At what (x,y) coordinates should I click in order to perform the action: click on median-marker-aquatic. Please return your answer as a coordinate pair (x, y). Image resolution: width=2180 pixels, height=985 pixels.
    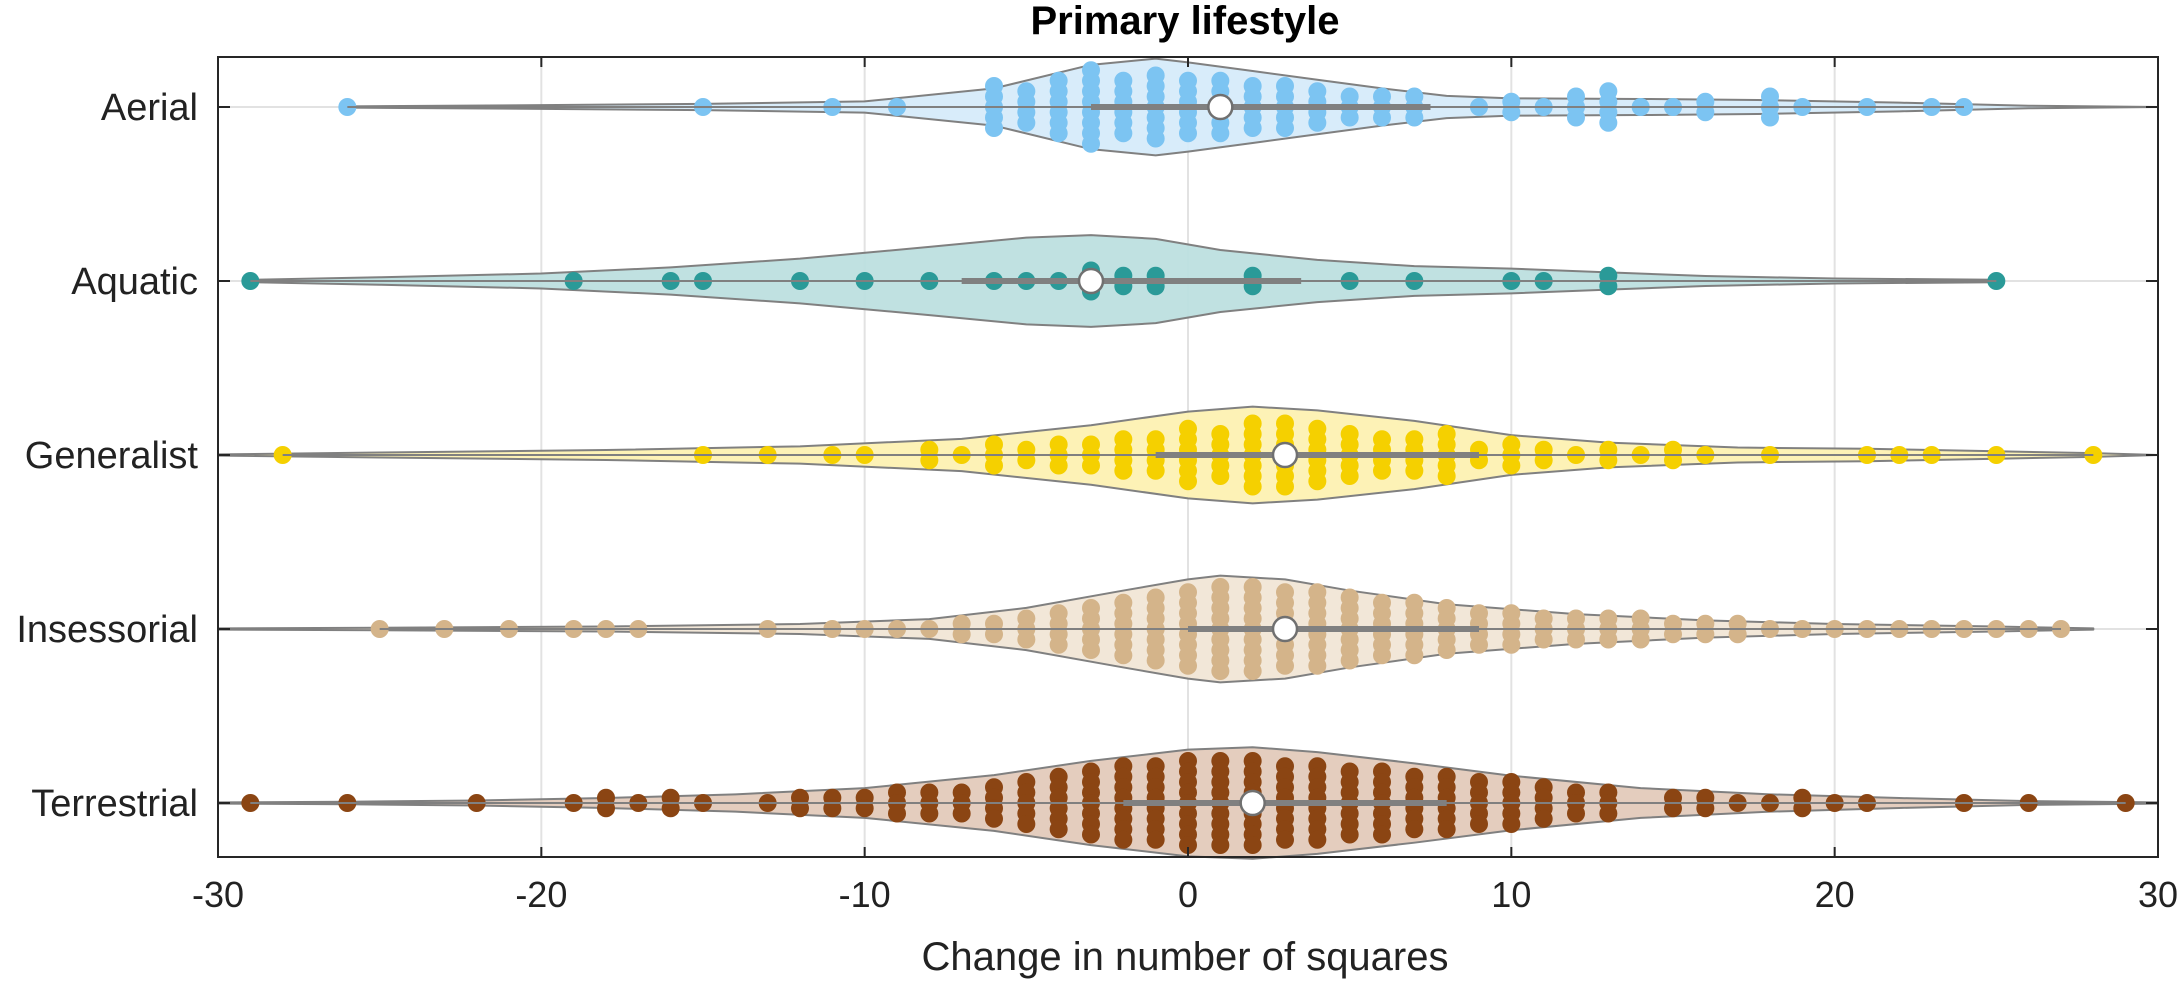
    Looking at the image, I should click on (1091, 281).